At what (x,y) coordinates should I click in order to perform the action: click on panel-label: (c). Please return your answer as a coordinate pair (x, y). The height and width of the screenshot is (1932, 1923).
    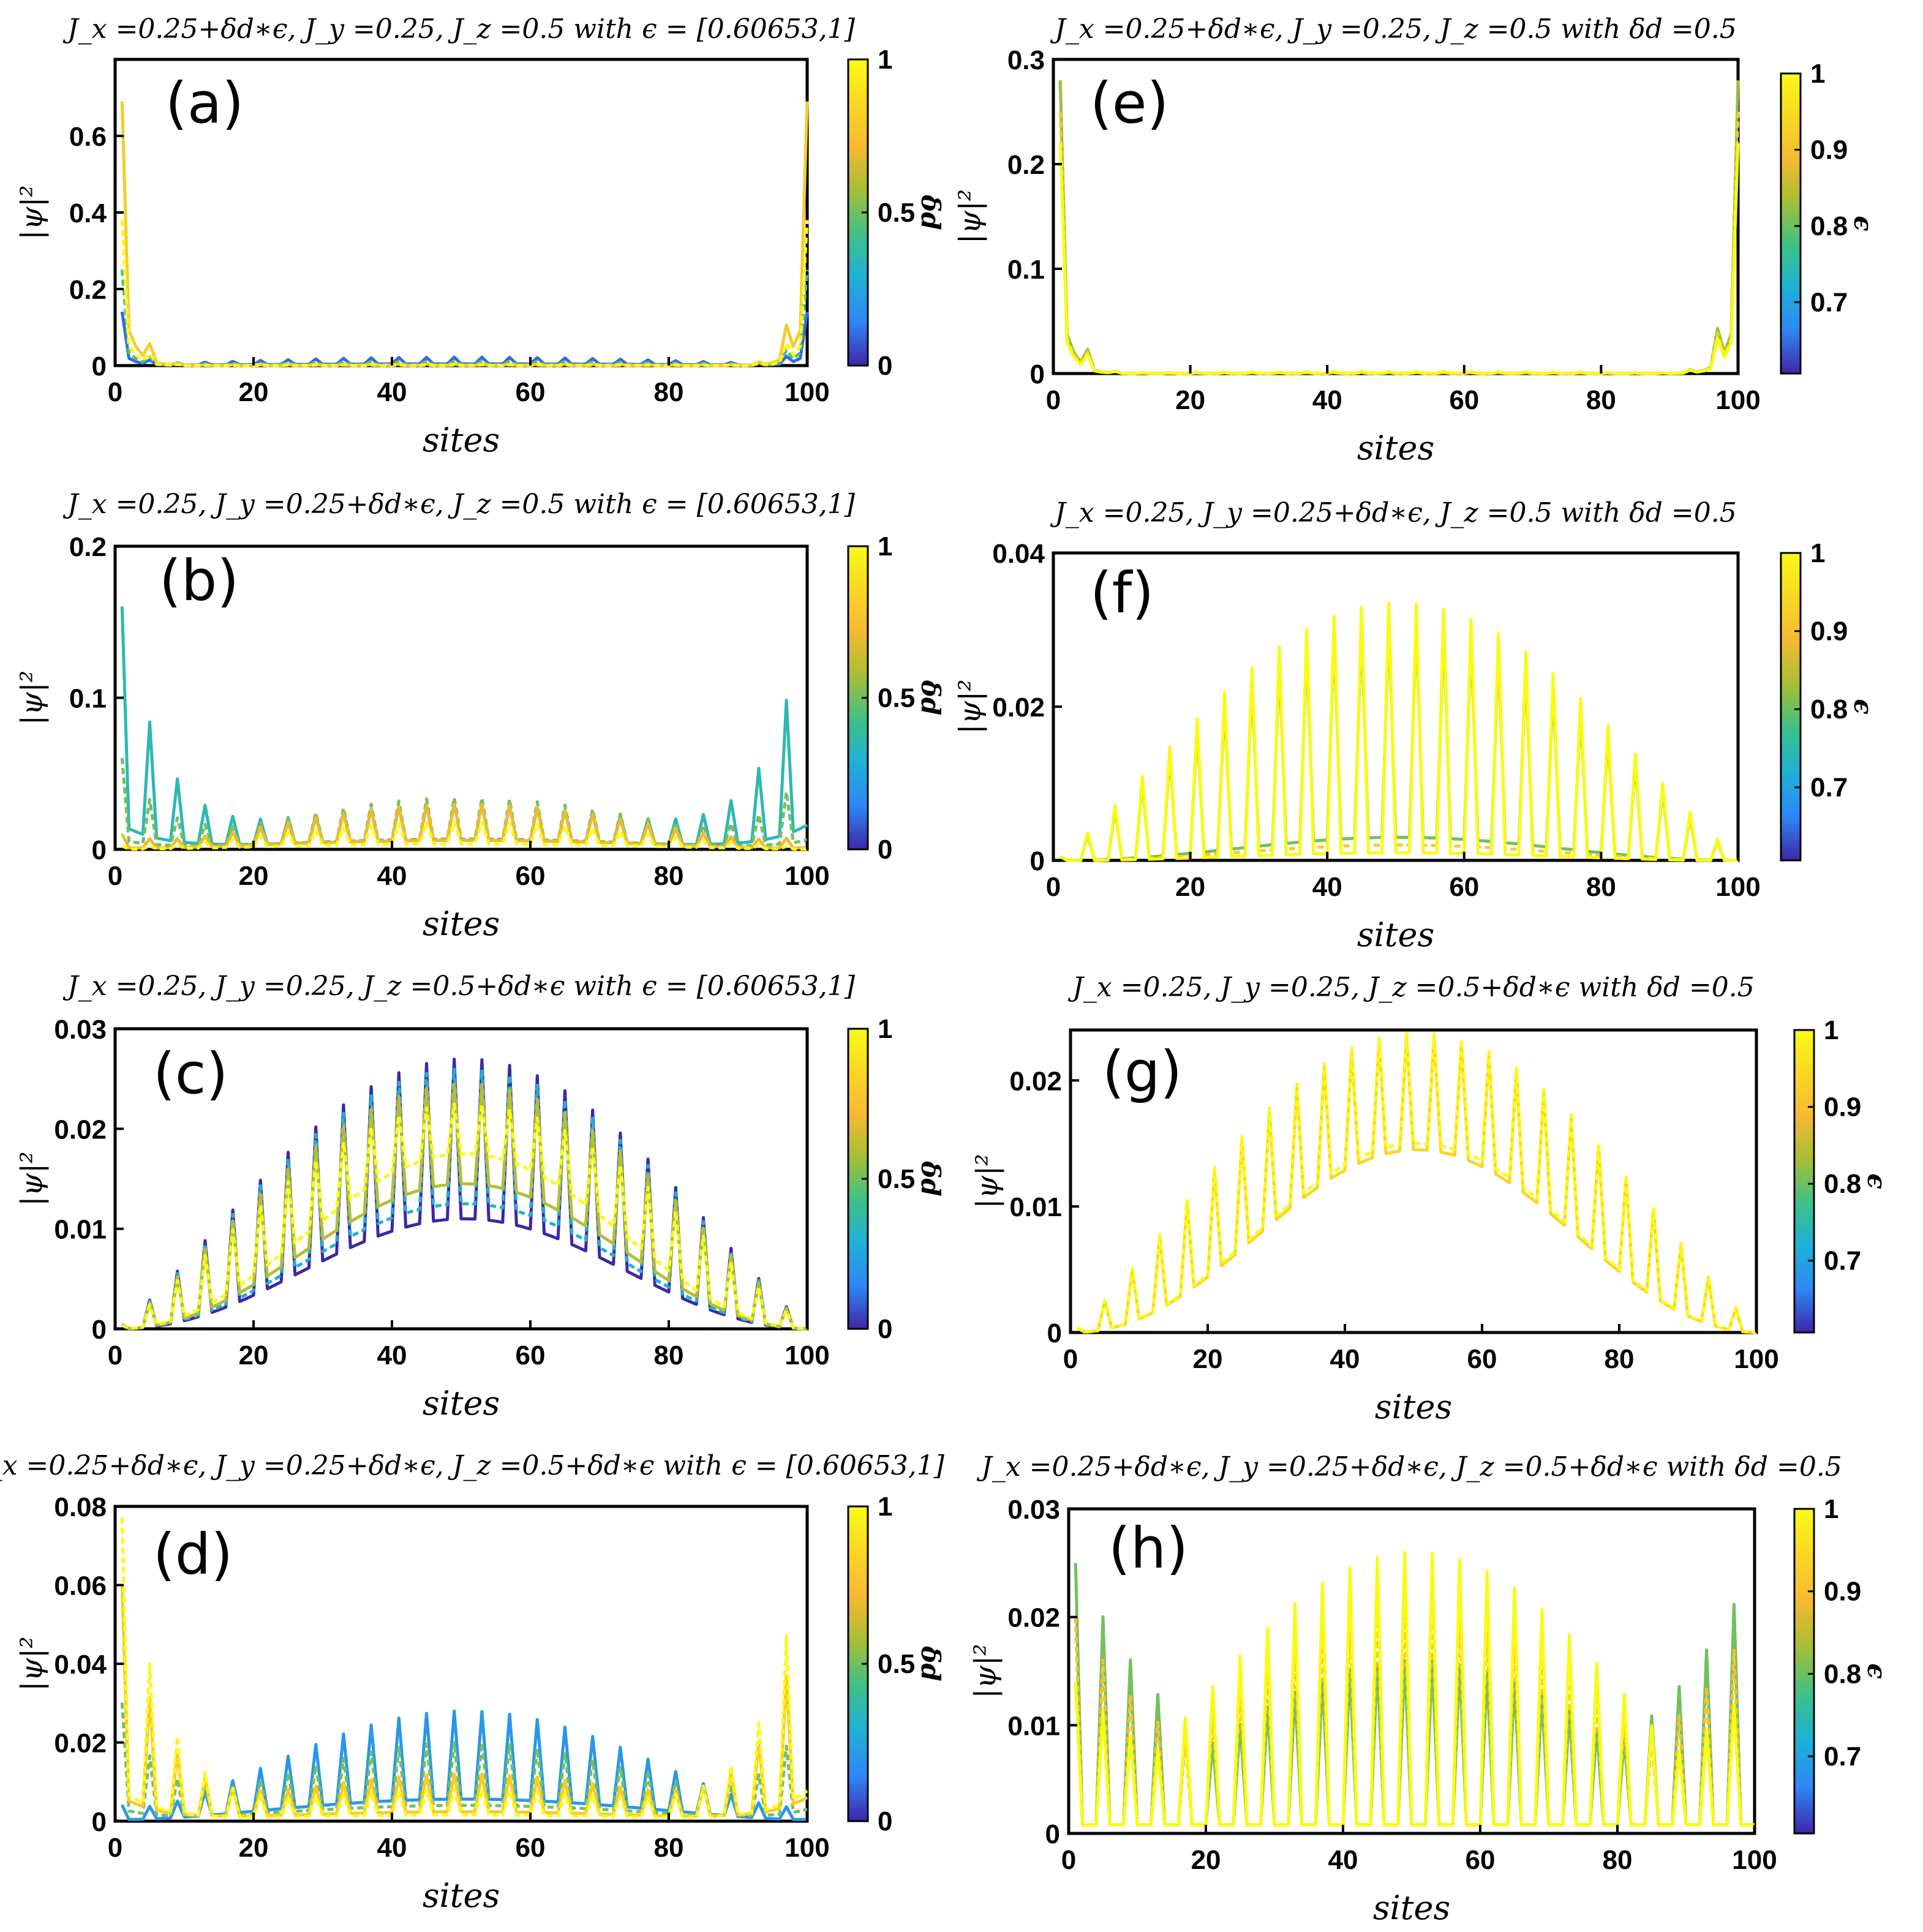
    Looking at the image, I should click on (191, 1074).